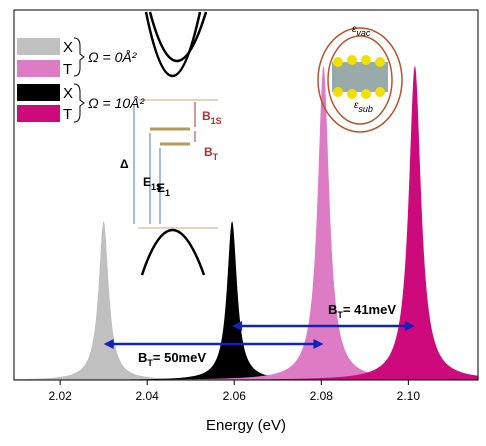 The width and height of the screenshot is (486, 446). I want to click on inset-label: E1, so click(163, 189).